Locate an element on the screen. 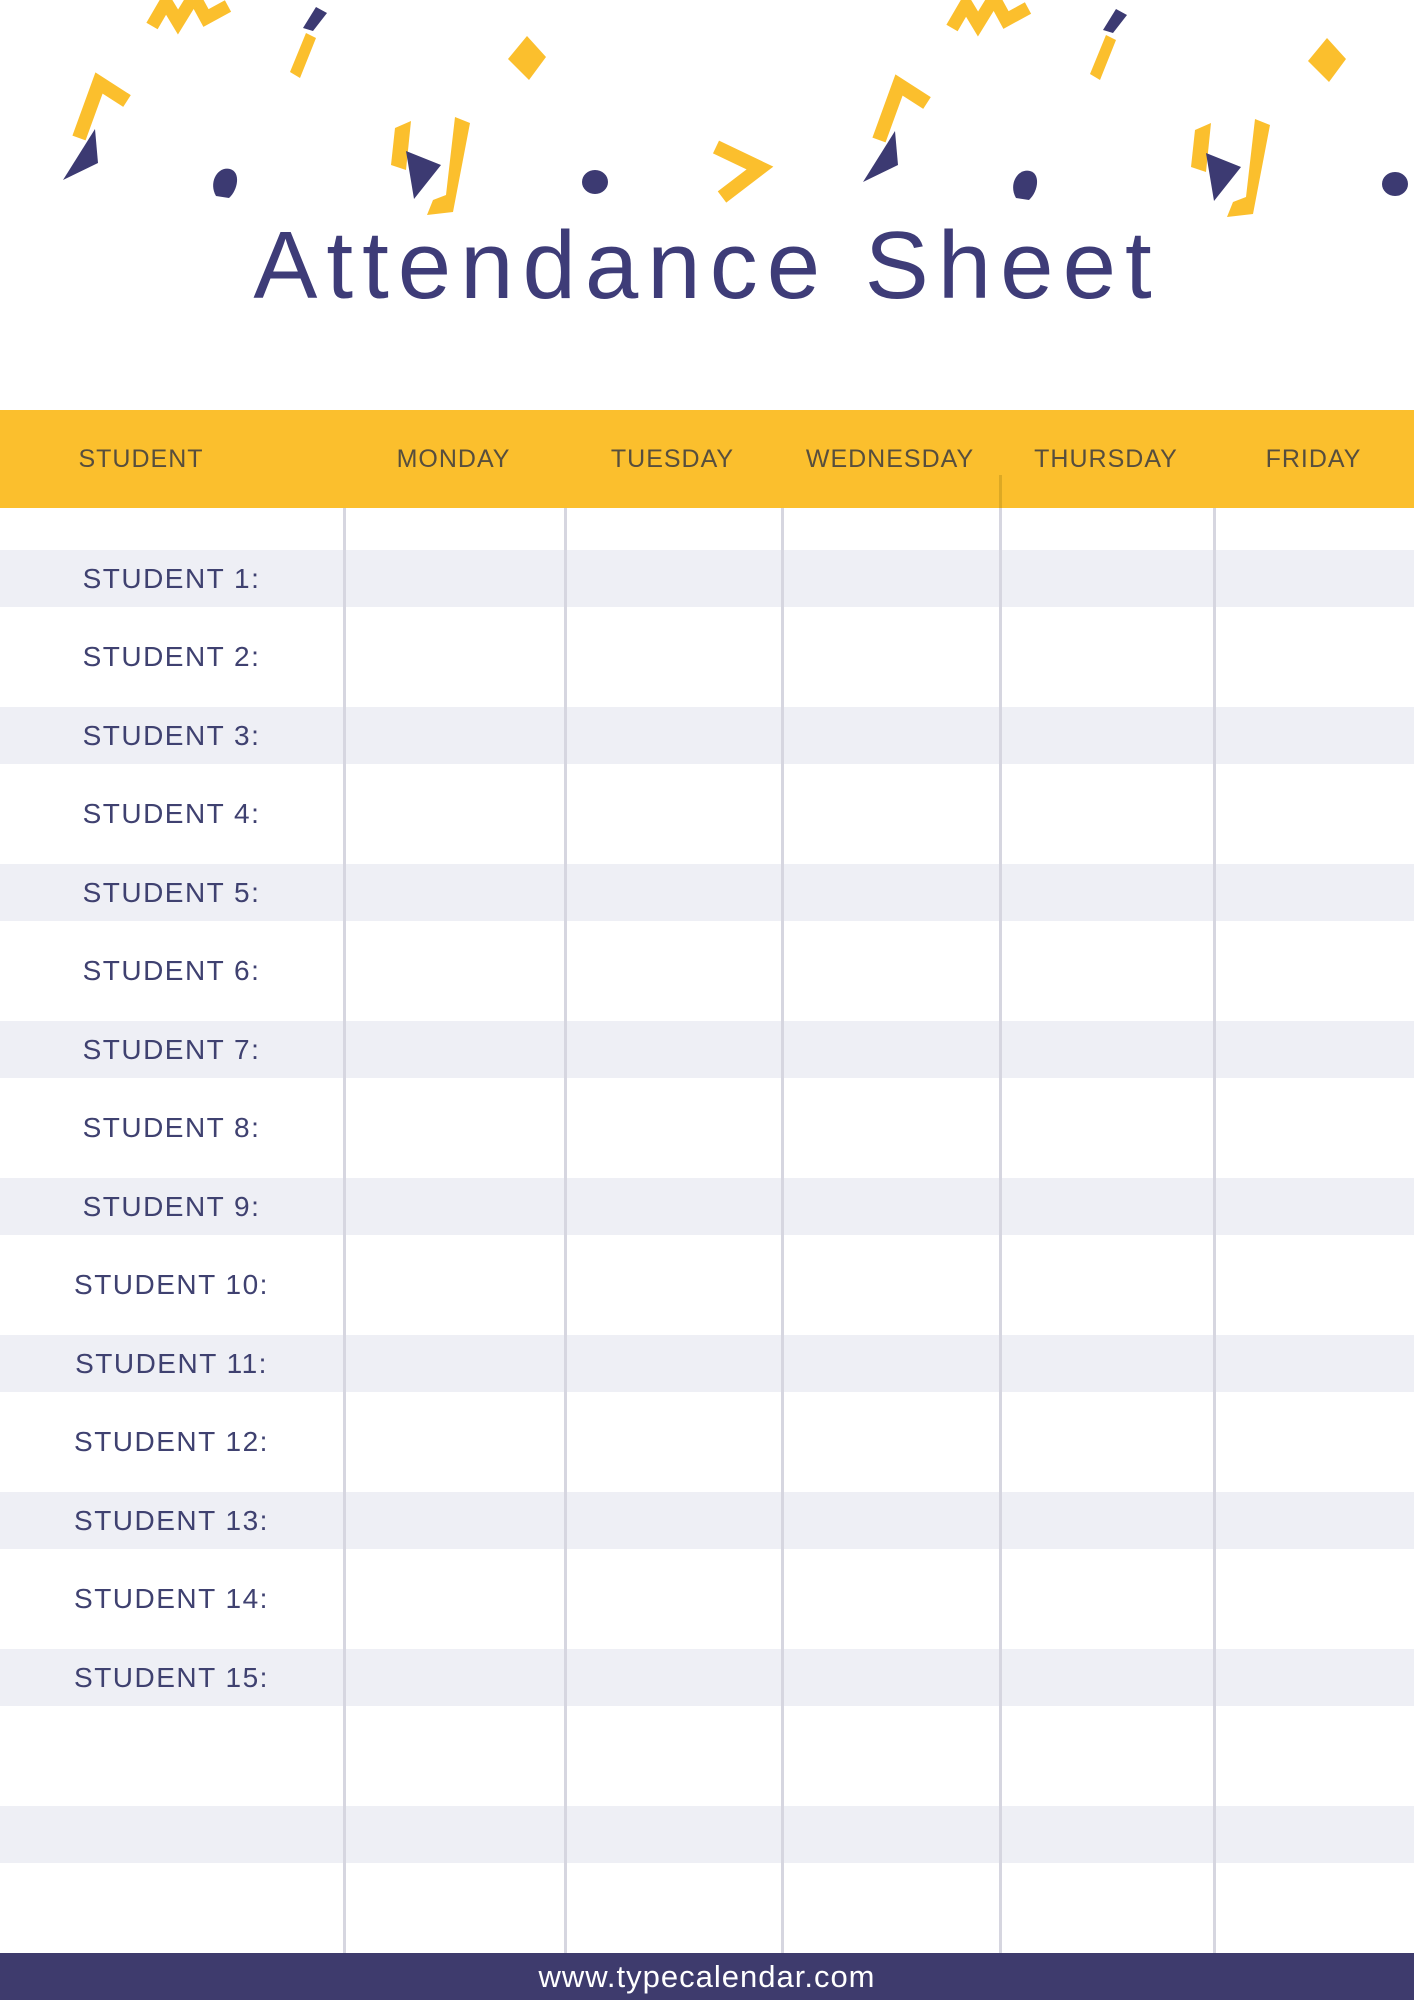 The height and width of the screenshot is (2000, 1414). student-label: STUDENT 15: is located at coordinates (171, 1677).